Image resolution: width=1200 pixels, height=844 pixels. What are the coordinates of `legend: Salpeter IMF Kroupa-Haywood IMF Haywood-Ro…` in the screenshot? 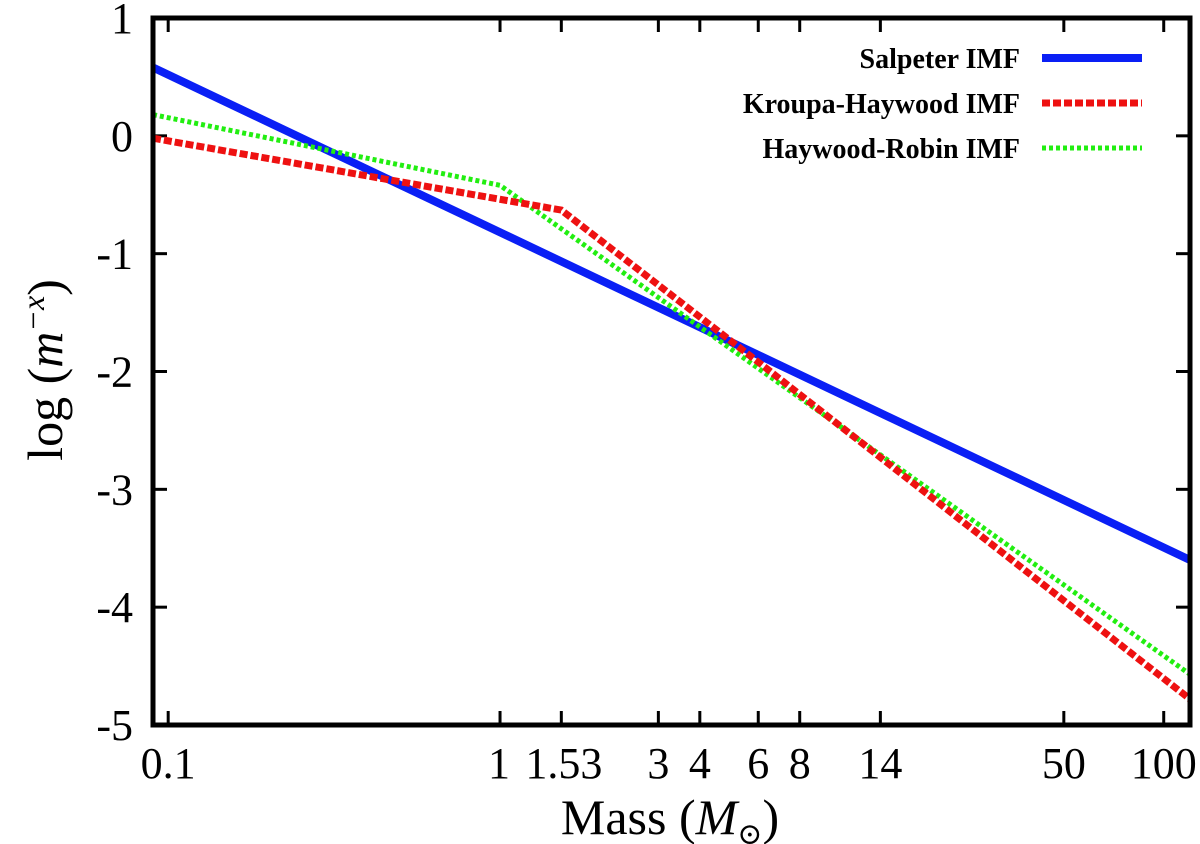 It's located at (942, 104).